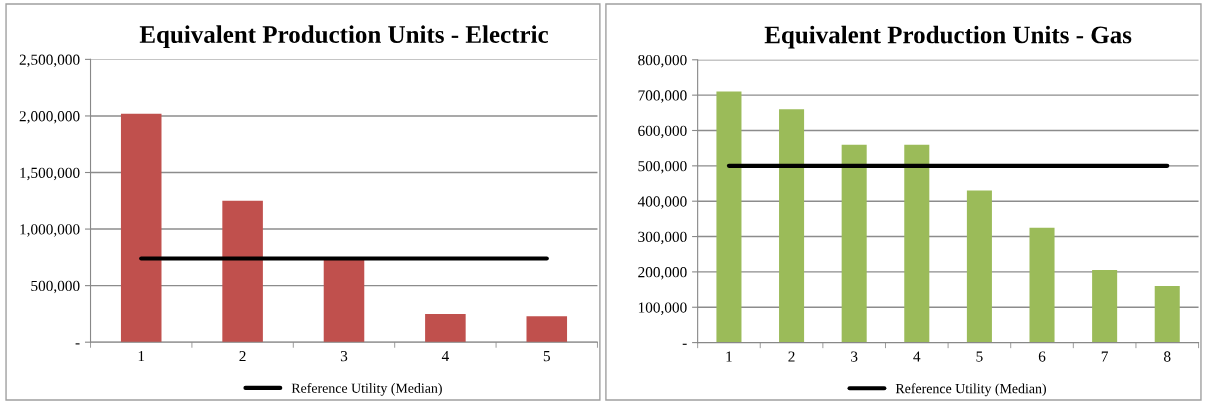  What do you see at coordinates (49, 117) in the screenshot?
I see `y-tick-label: 2,000,000` at bounding box center [49, 117].